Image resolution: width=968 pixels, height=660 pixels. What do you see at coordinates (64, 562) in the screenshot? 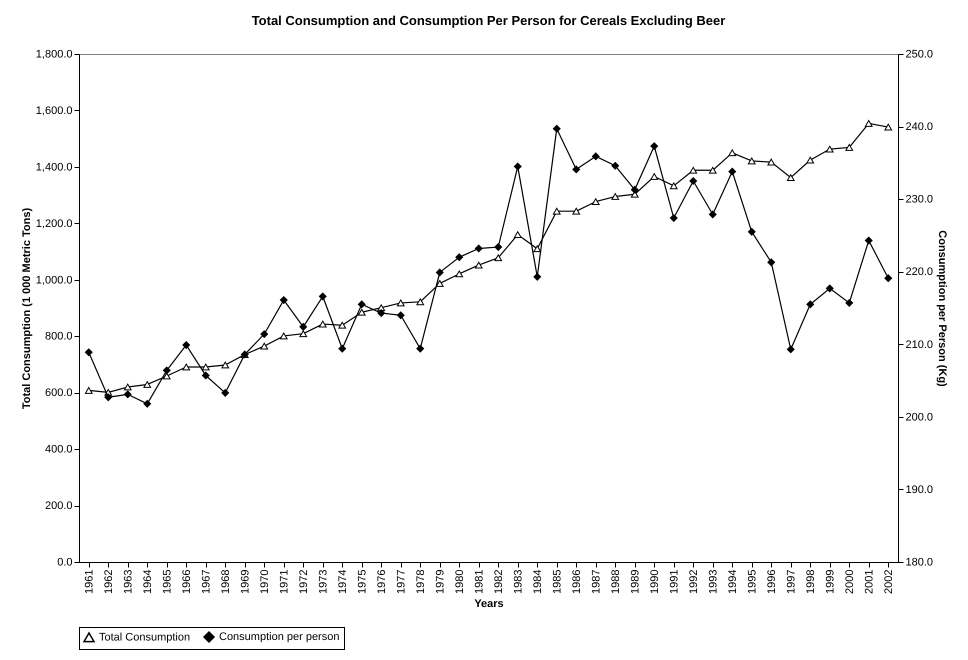
I see `y-tick-label: 0.0` at bounding box center [64, 562].